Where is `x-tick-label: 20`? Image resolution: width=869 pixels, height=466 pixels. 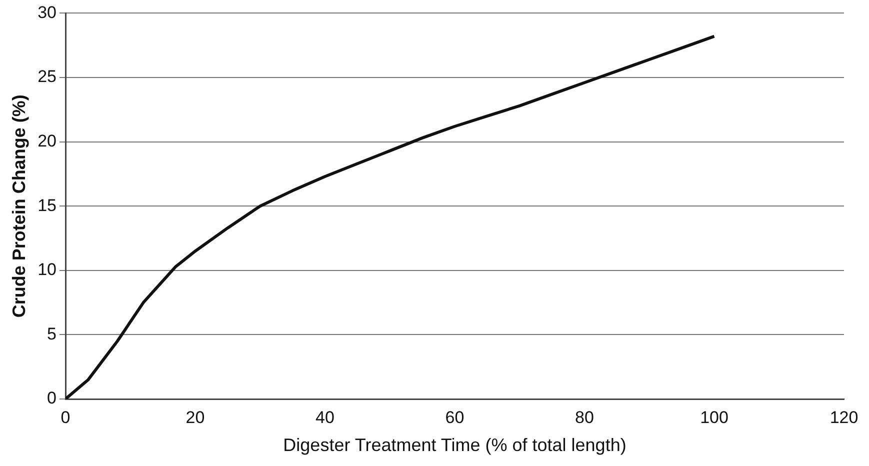 x-tick-label: 20 is located at coordinates (195, 417).